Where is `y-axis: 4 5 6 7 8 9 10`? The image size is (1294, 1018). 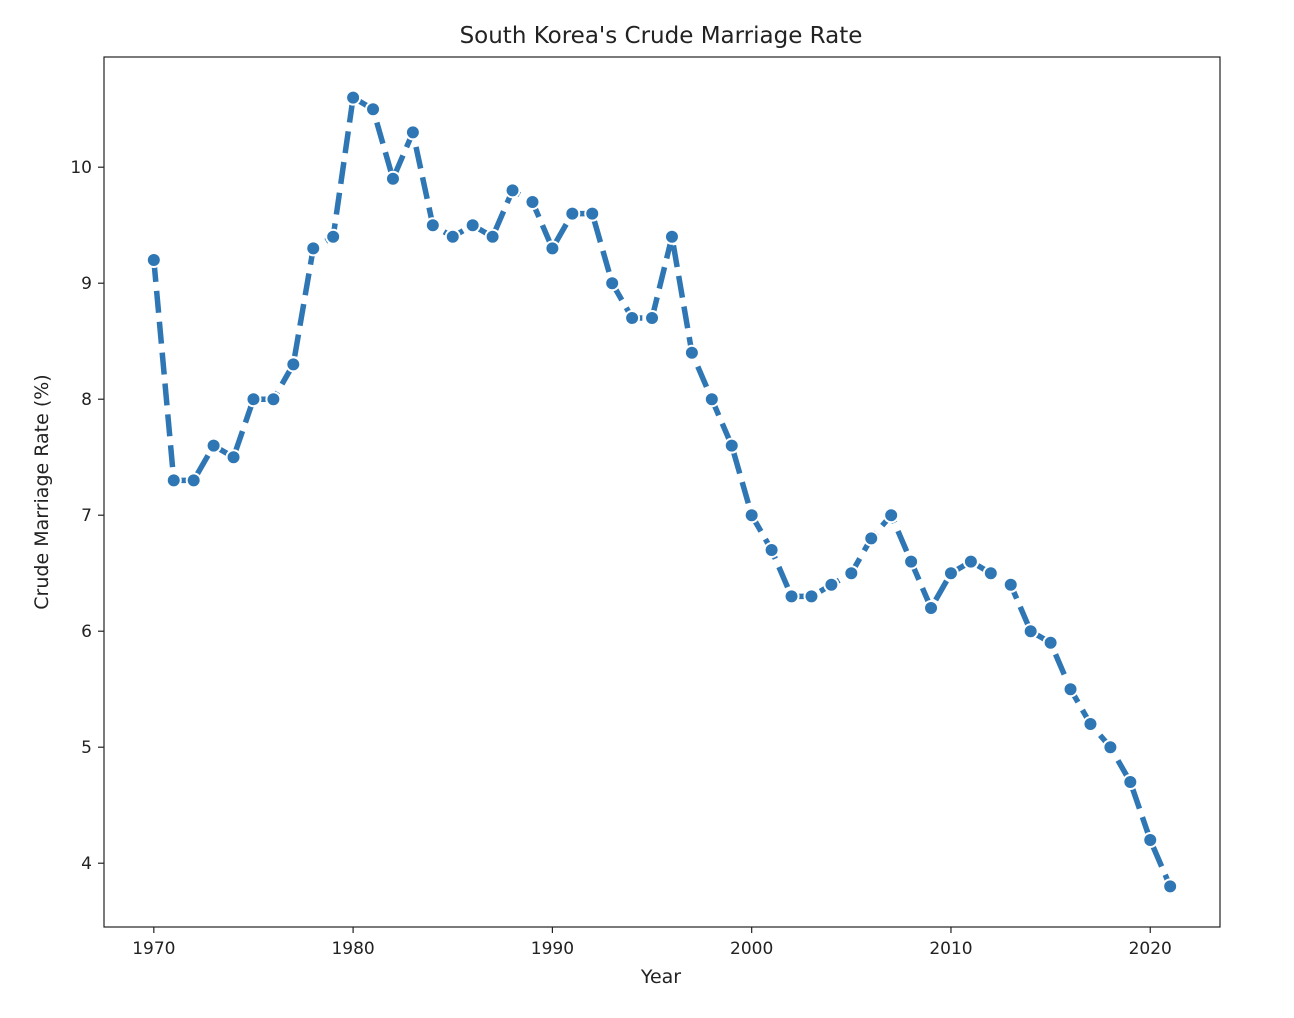
y-axis: 4 5 6 7 8 9 10 is located at coordinates (87, 516).